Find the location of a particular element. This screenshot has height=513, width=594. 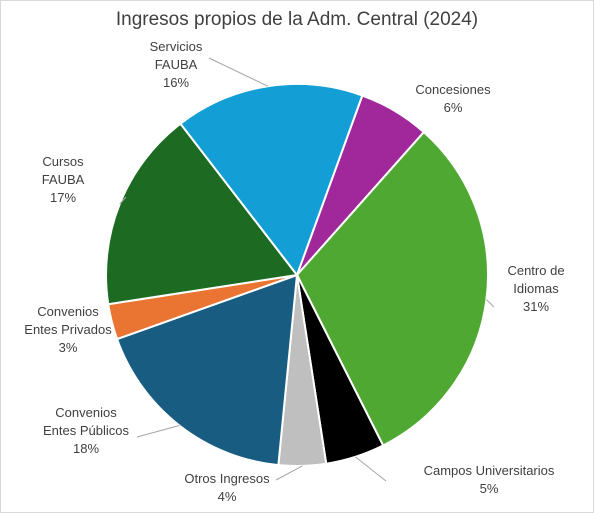

pie-slice-convenios-entes-publicos is located at coordinates (207, 370).